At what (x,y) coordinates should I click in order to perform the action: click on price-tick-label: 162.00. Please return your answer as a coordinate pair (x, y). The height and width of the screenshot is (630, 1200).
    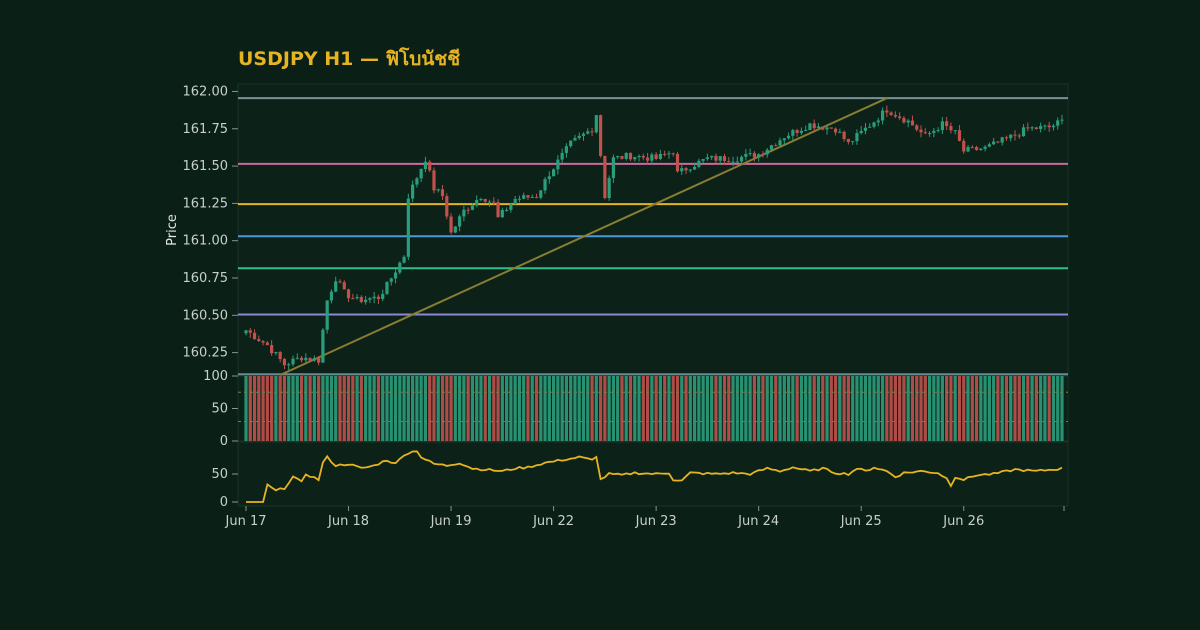
    Looking at the image, I should click on (206, 91).